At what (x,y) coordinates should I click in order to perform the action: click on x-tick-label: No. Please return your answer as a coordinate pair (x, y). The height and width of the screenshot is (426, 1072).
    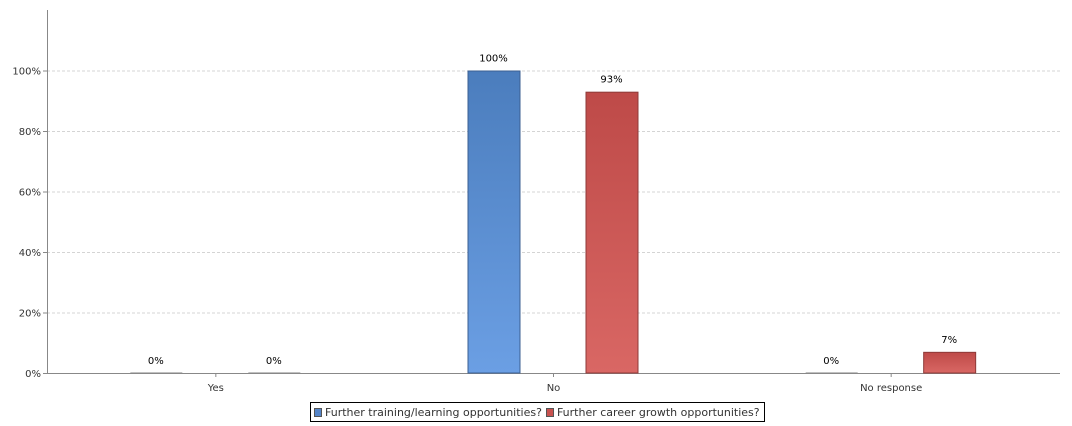
    Looking at the image, I should click on (554, 388).